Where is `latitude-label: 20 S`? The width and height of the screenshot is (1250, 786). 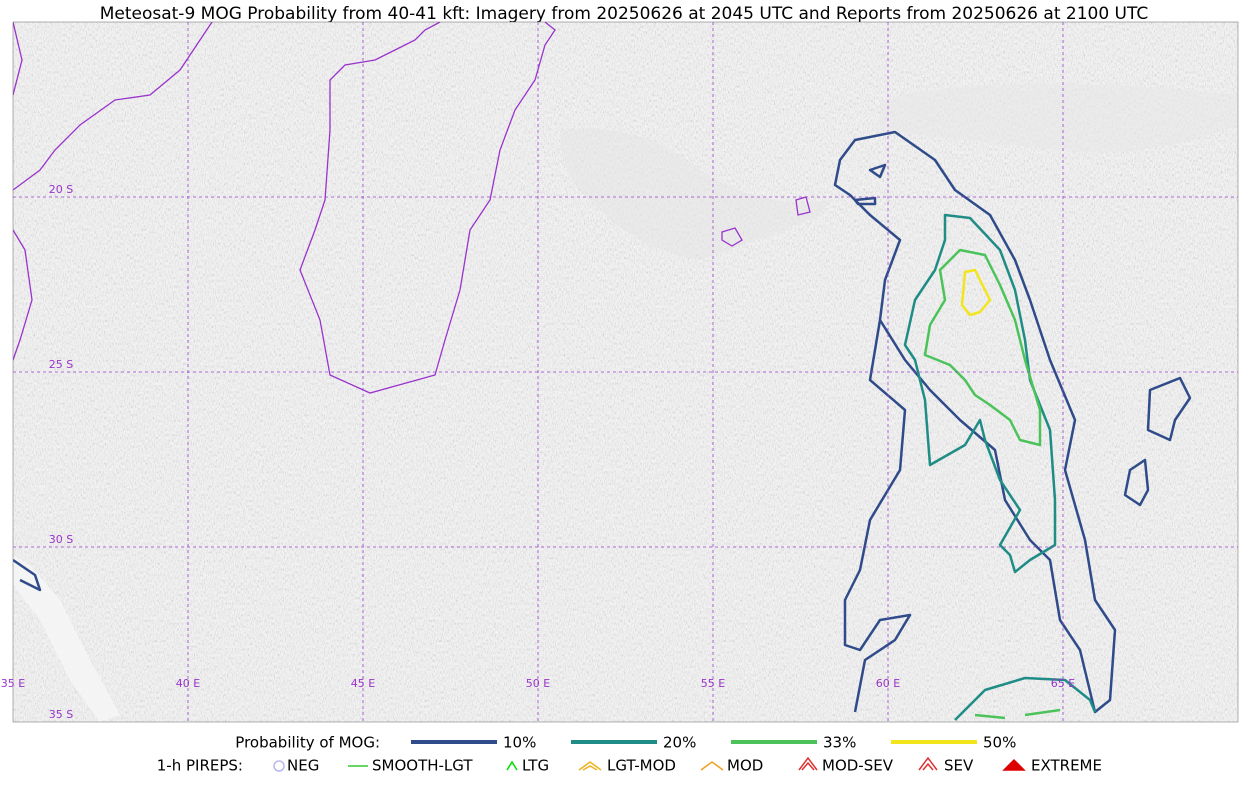 latitude-label: 20 S is located at coordinates (61, 189).